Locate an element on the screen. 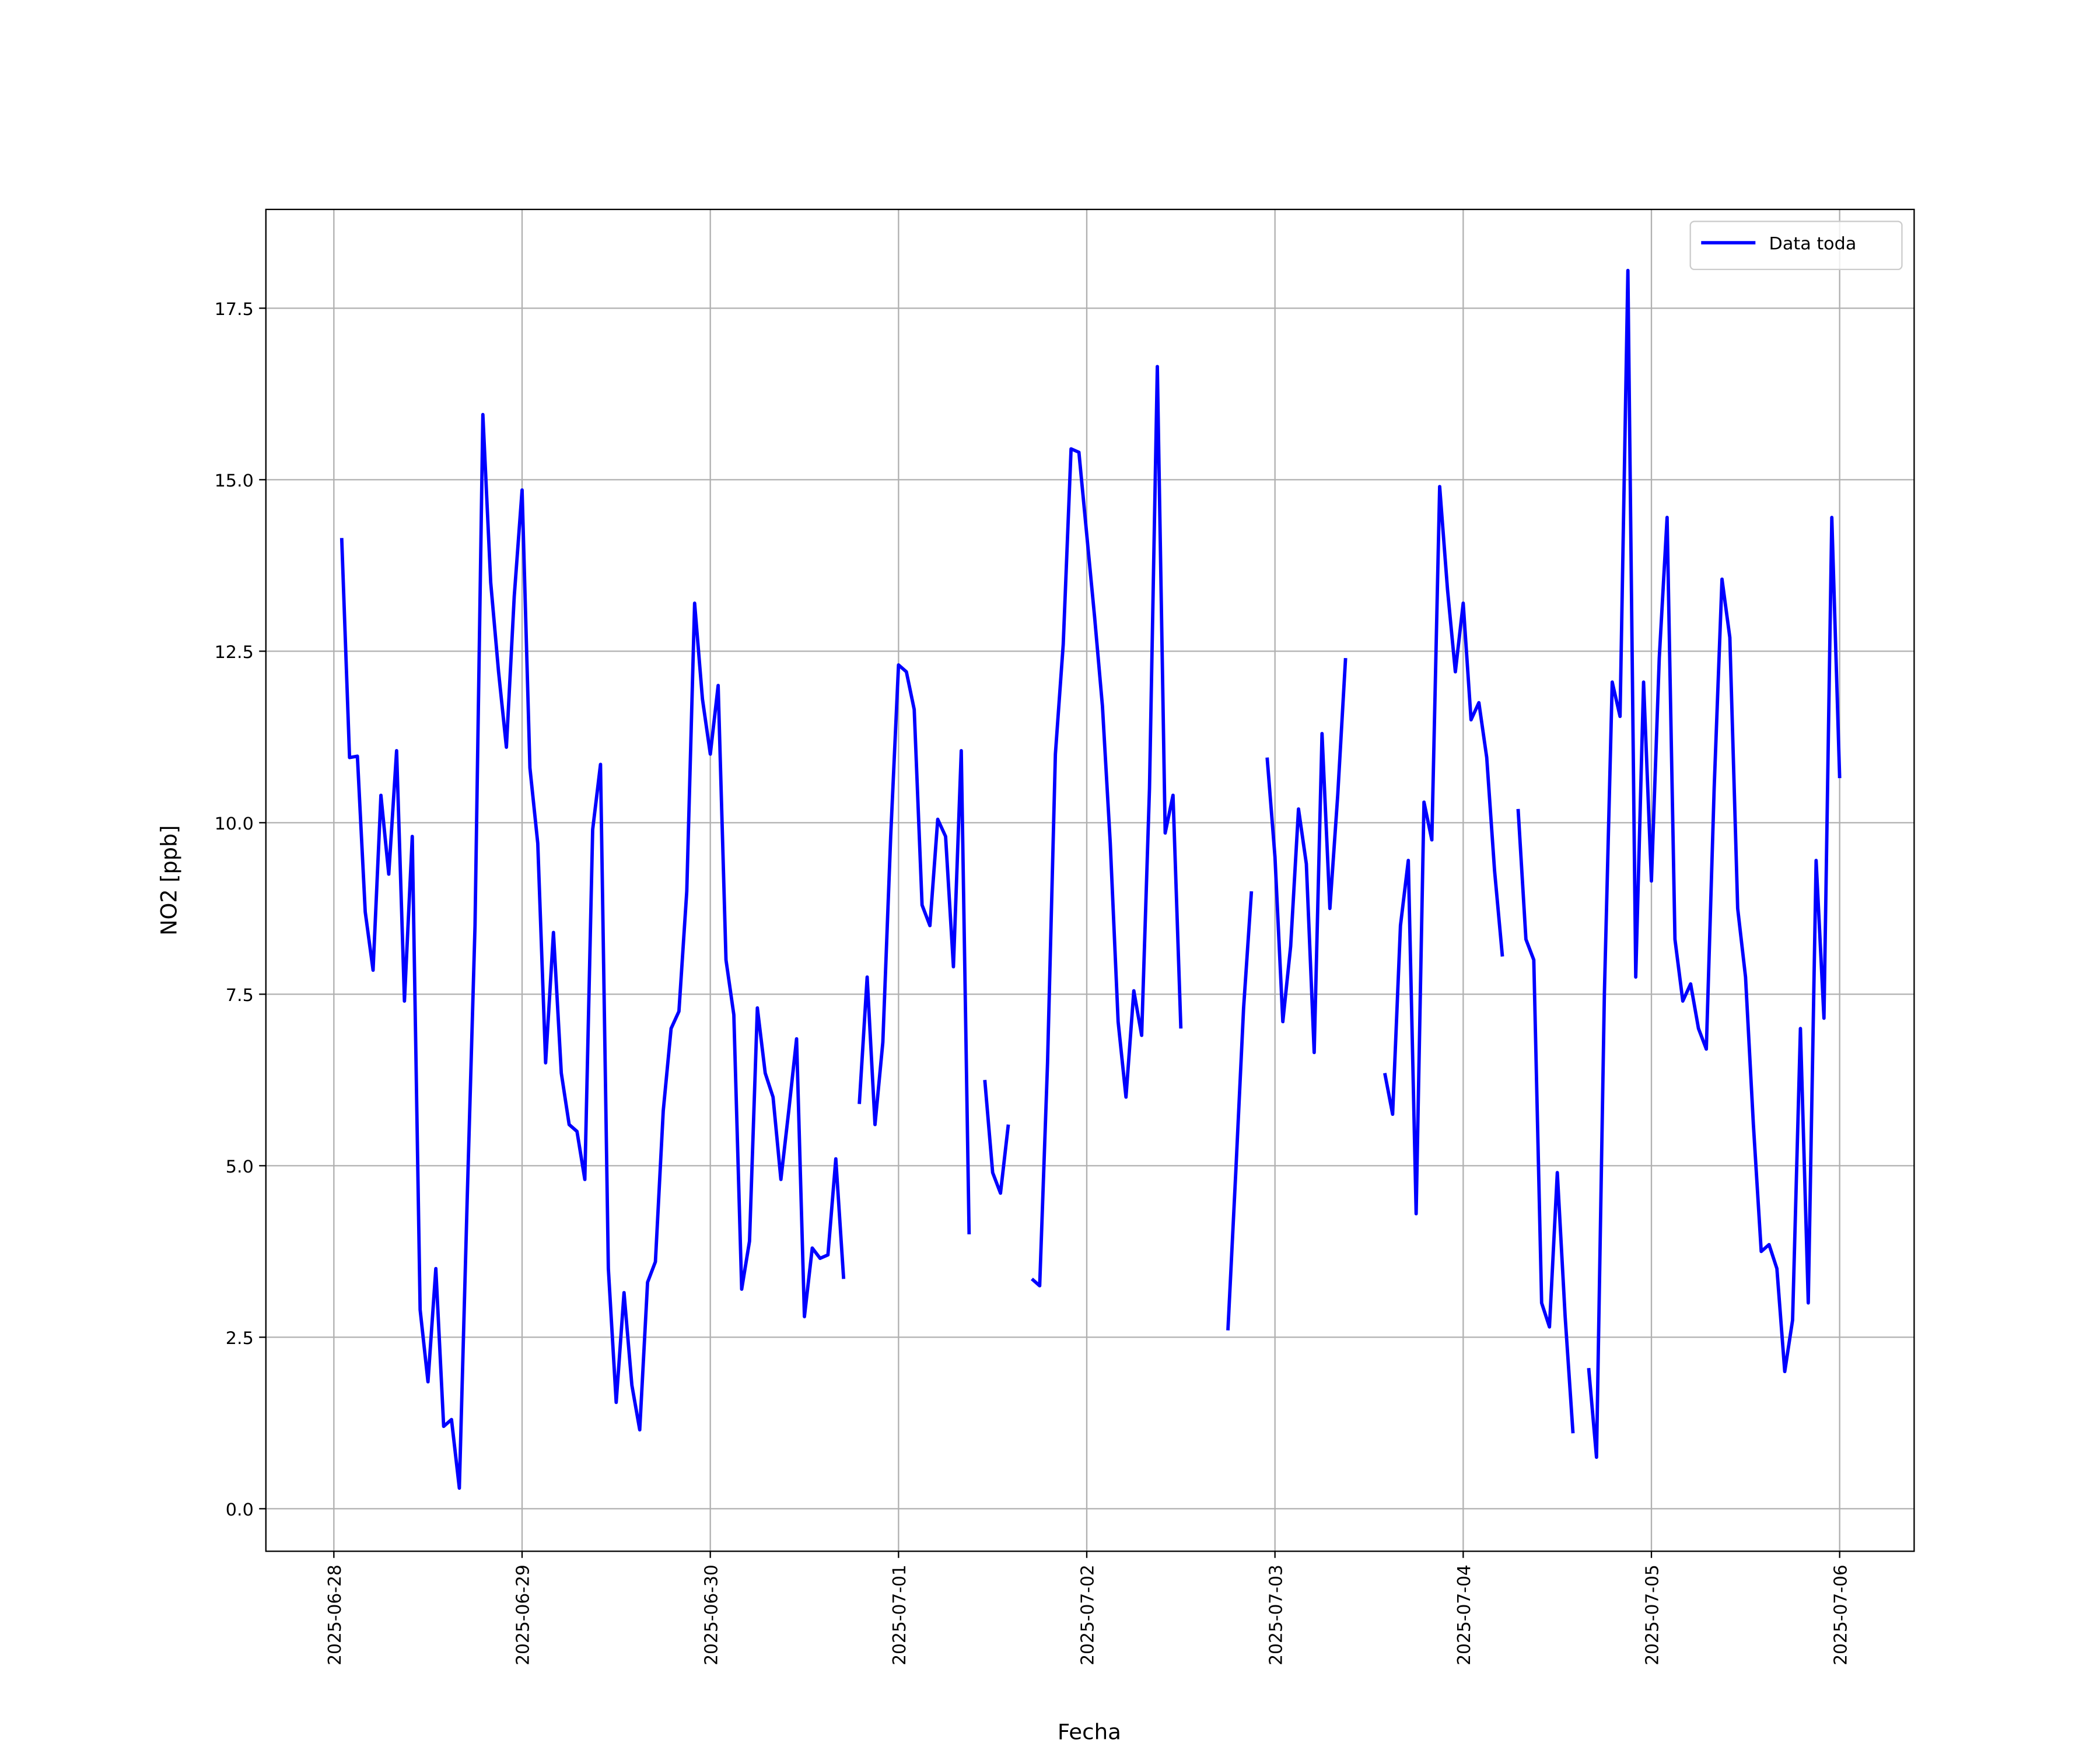 Image resolution: width=2100 pixels, height=1750 pixels. y-tick-label: 10.0 is located at coordinates (235, 824).